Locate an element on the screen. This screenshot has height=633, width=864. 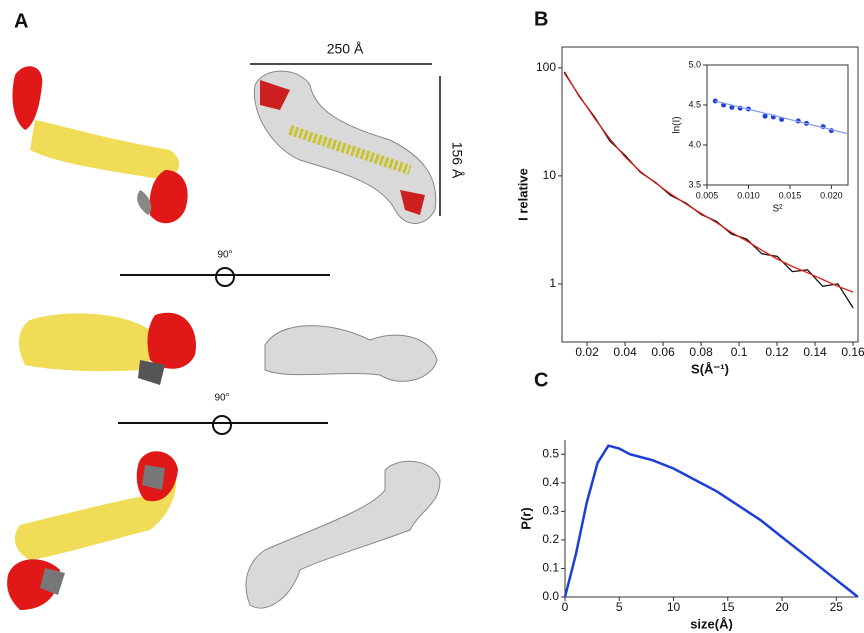
y-tick-label: 3.5 is located at coordinates (694, 184).